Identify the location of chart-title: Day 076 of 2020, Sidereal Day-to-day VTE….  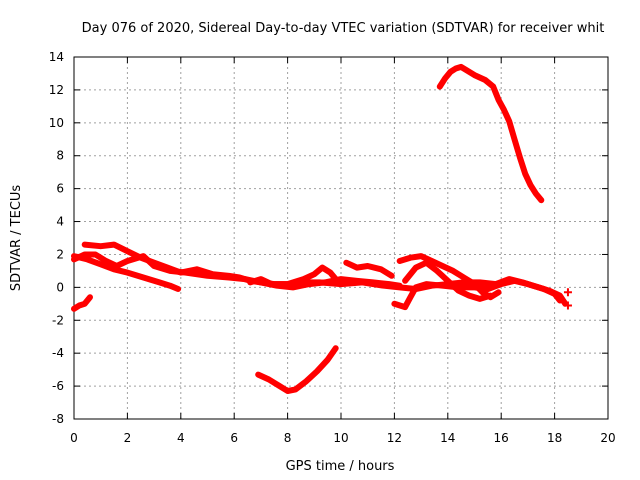
(343, 28).